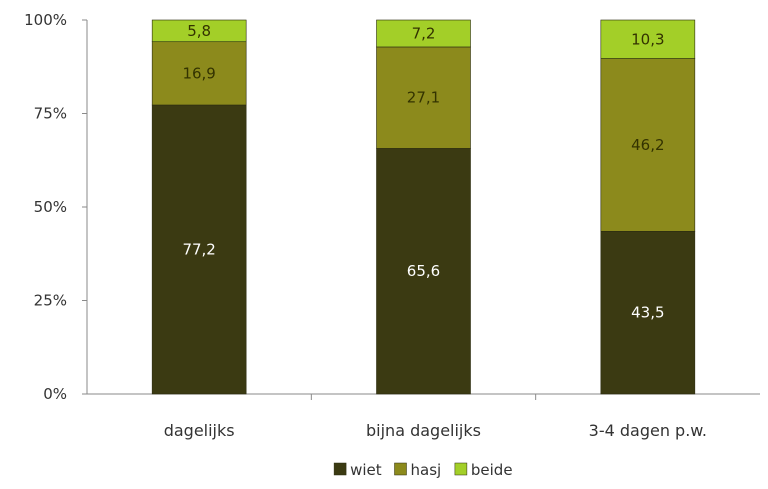 This screenshot has height=489, width=768. I want to click on data-label-beide: 5,8, so click(199, 31).